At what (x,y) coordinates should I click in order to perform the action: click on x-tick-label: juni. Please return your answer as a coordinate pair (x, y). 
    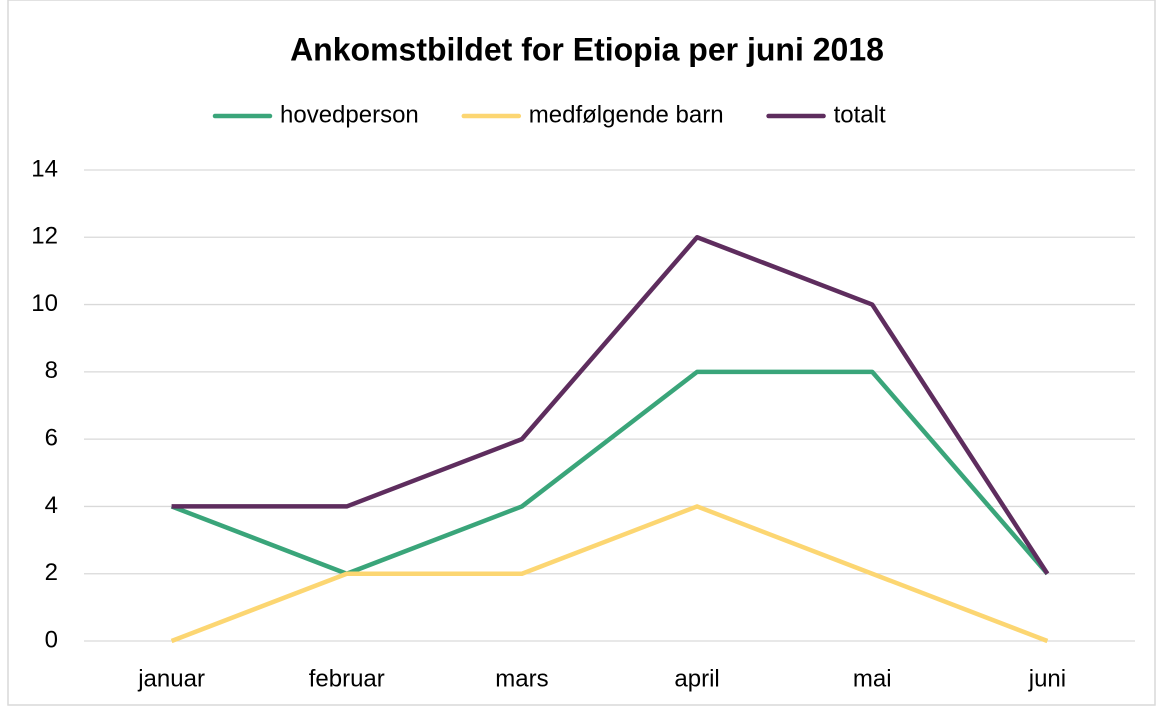
    Looking at the image, I should click on (1047, 678).